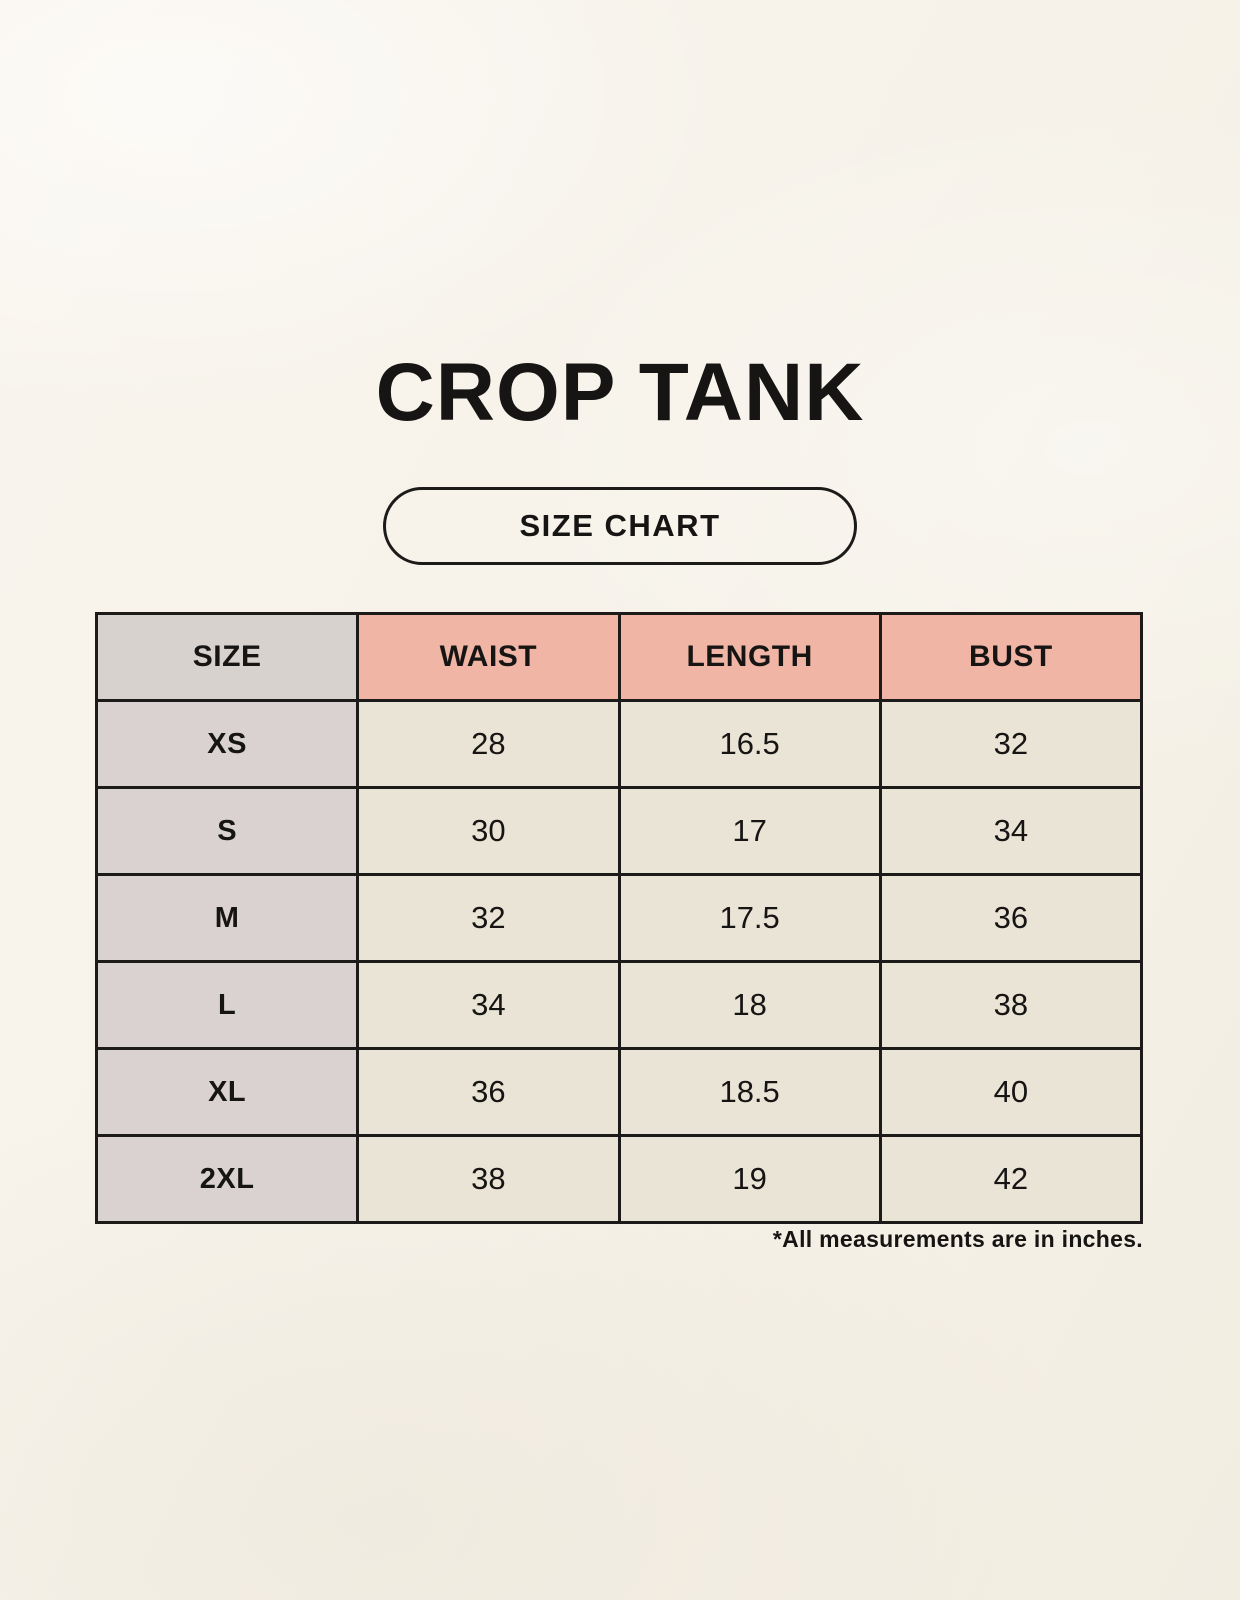 Image resolution: width=1240 pixels, height=1600 pixels. Describe the element at coordinates (749, 744) in the screenshot. I see `length-value: 16.5` at that location.